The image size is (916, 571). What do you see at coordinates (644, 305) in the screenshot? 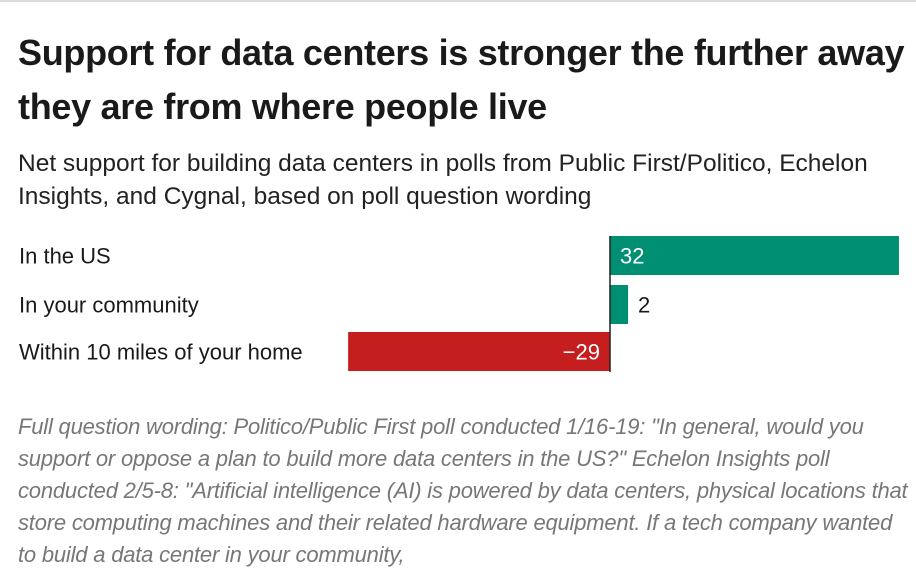
I see `value-label: 2` at bounding box center [644, 305].